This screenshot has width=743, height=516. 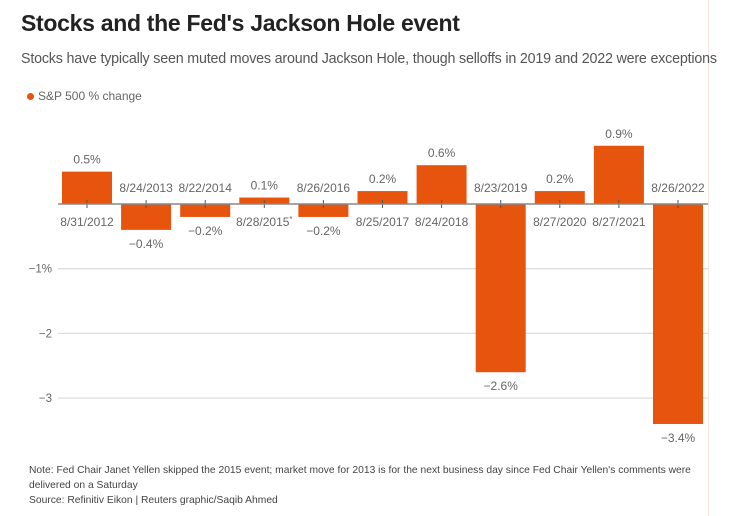 I want to click on y-tick-label: −1%, so click(x=40, y=270).